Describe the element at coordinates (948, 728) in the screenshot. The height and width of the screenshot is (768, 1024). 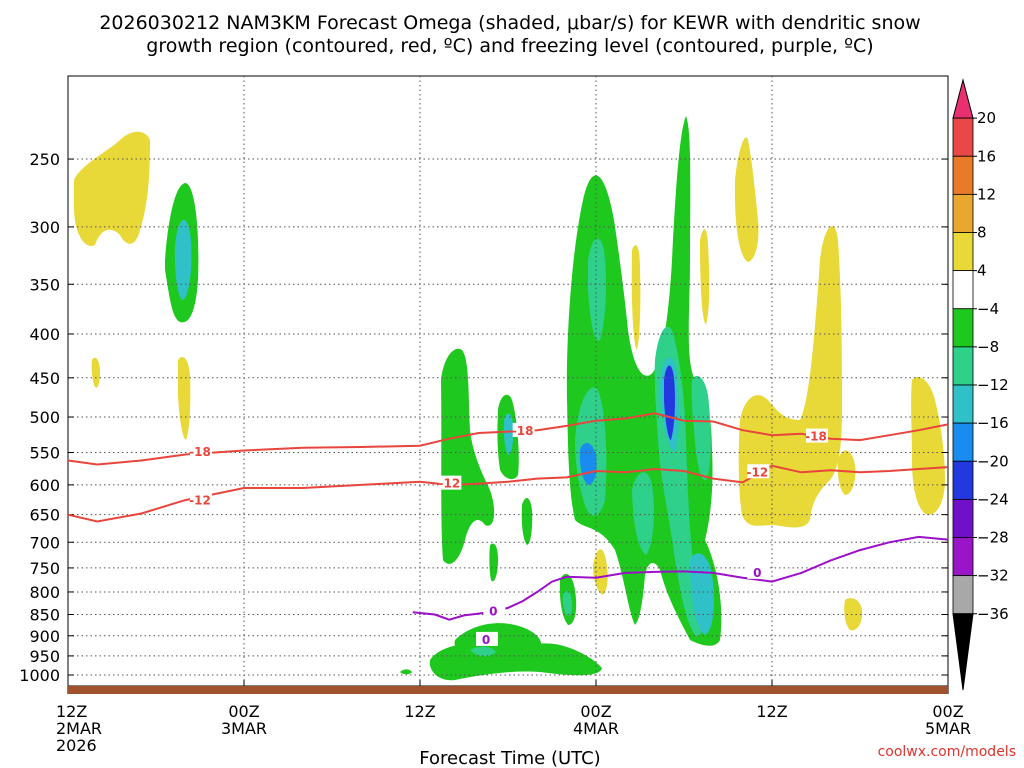
I see `x-tick-label: 5MAR` at that location.